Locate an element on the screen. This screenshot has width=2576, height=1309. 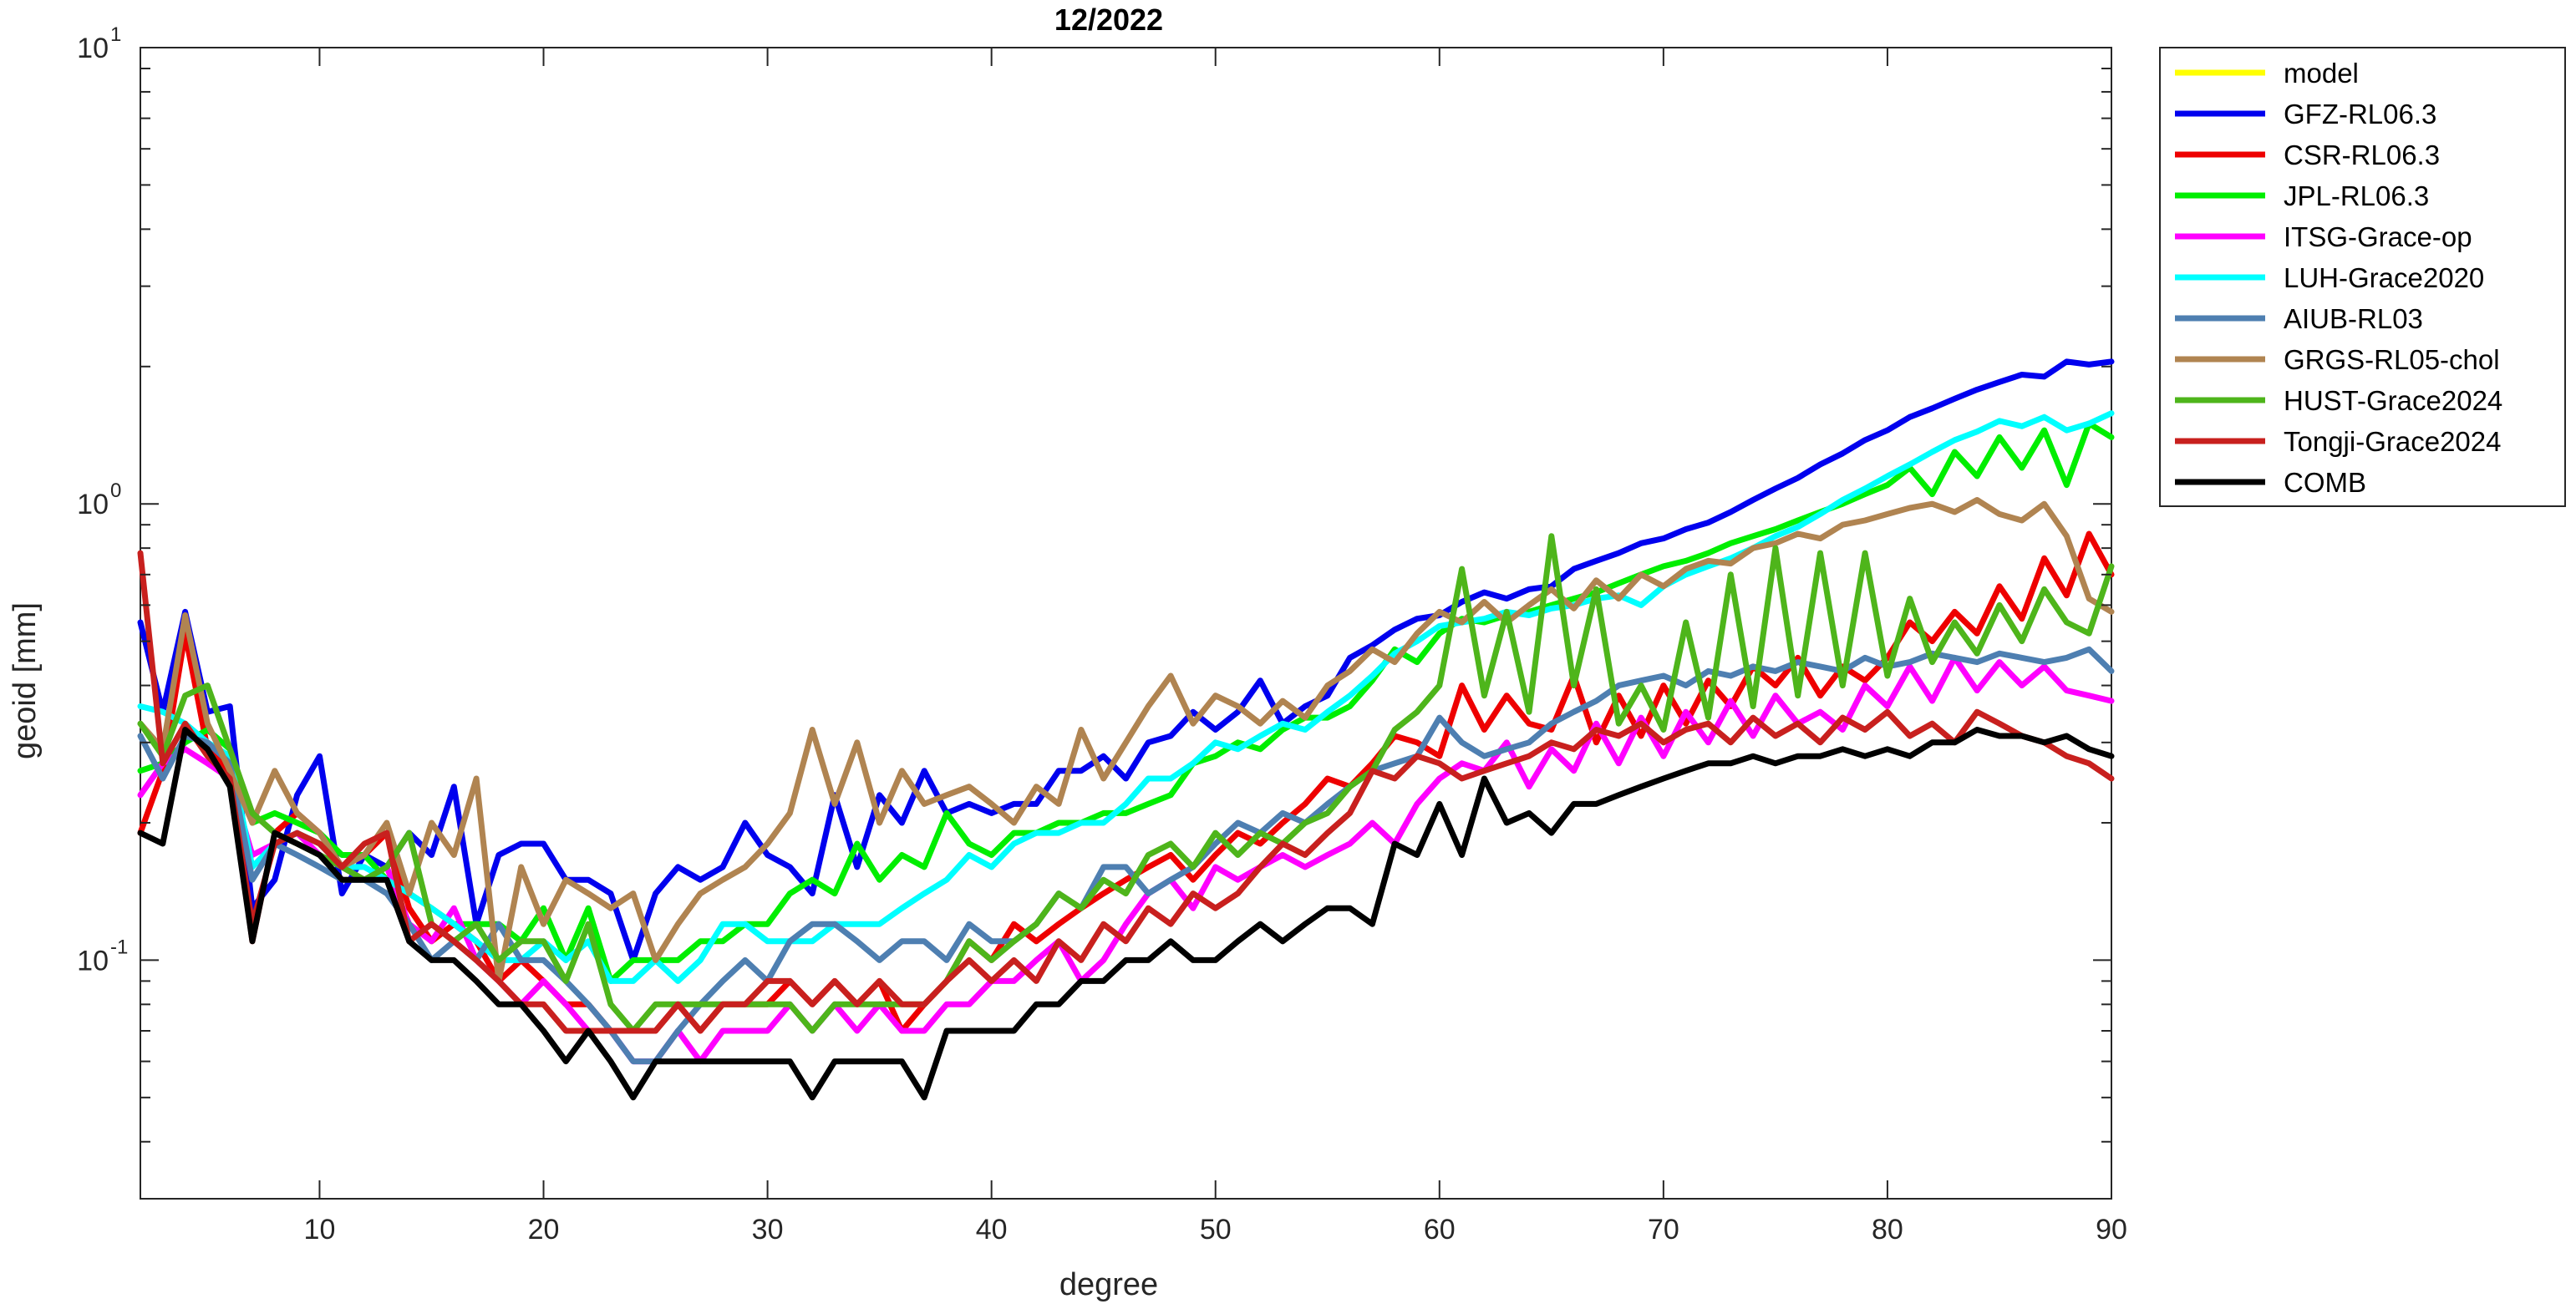
legend-label: GFZ-RL06.3 is located at coordinates (2360, 114).